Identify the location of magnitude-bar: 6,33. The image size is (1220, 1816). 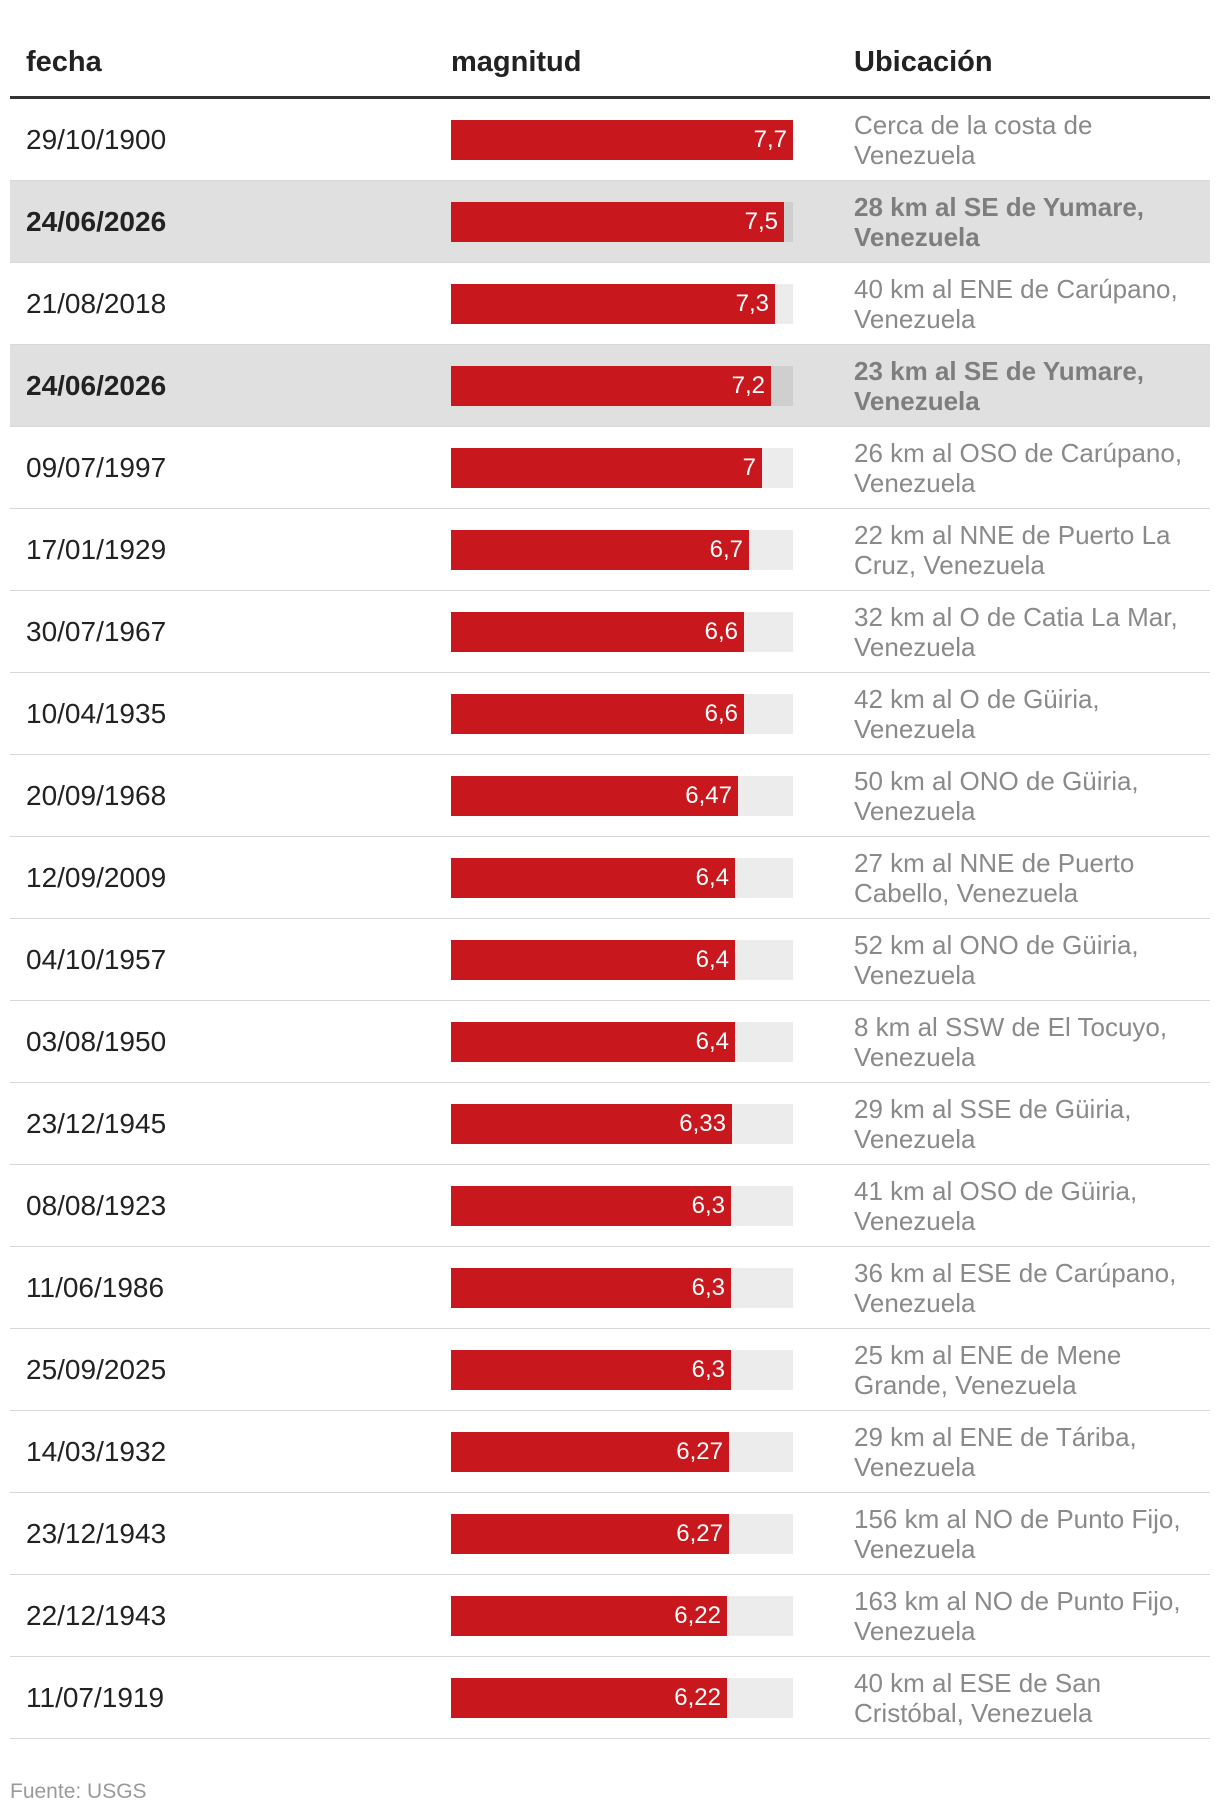
(591, 1124).